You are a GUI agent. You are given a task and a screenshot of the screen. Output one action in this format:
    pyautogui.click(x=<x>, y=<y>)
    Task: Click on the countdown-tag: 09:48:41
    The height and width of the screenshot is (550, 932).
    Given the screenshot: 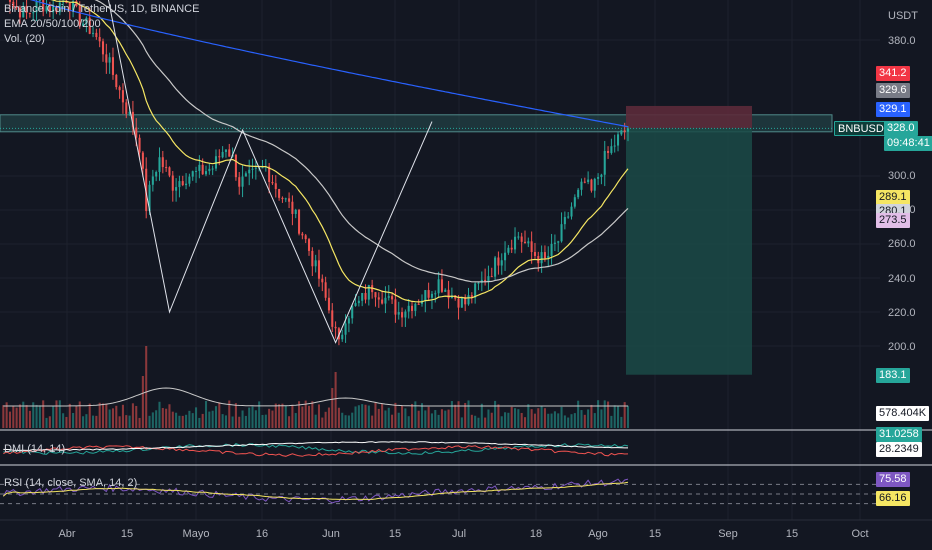 What is the action you would take?
    pyautogui.click(x=908, y=143)
    